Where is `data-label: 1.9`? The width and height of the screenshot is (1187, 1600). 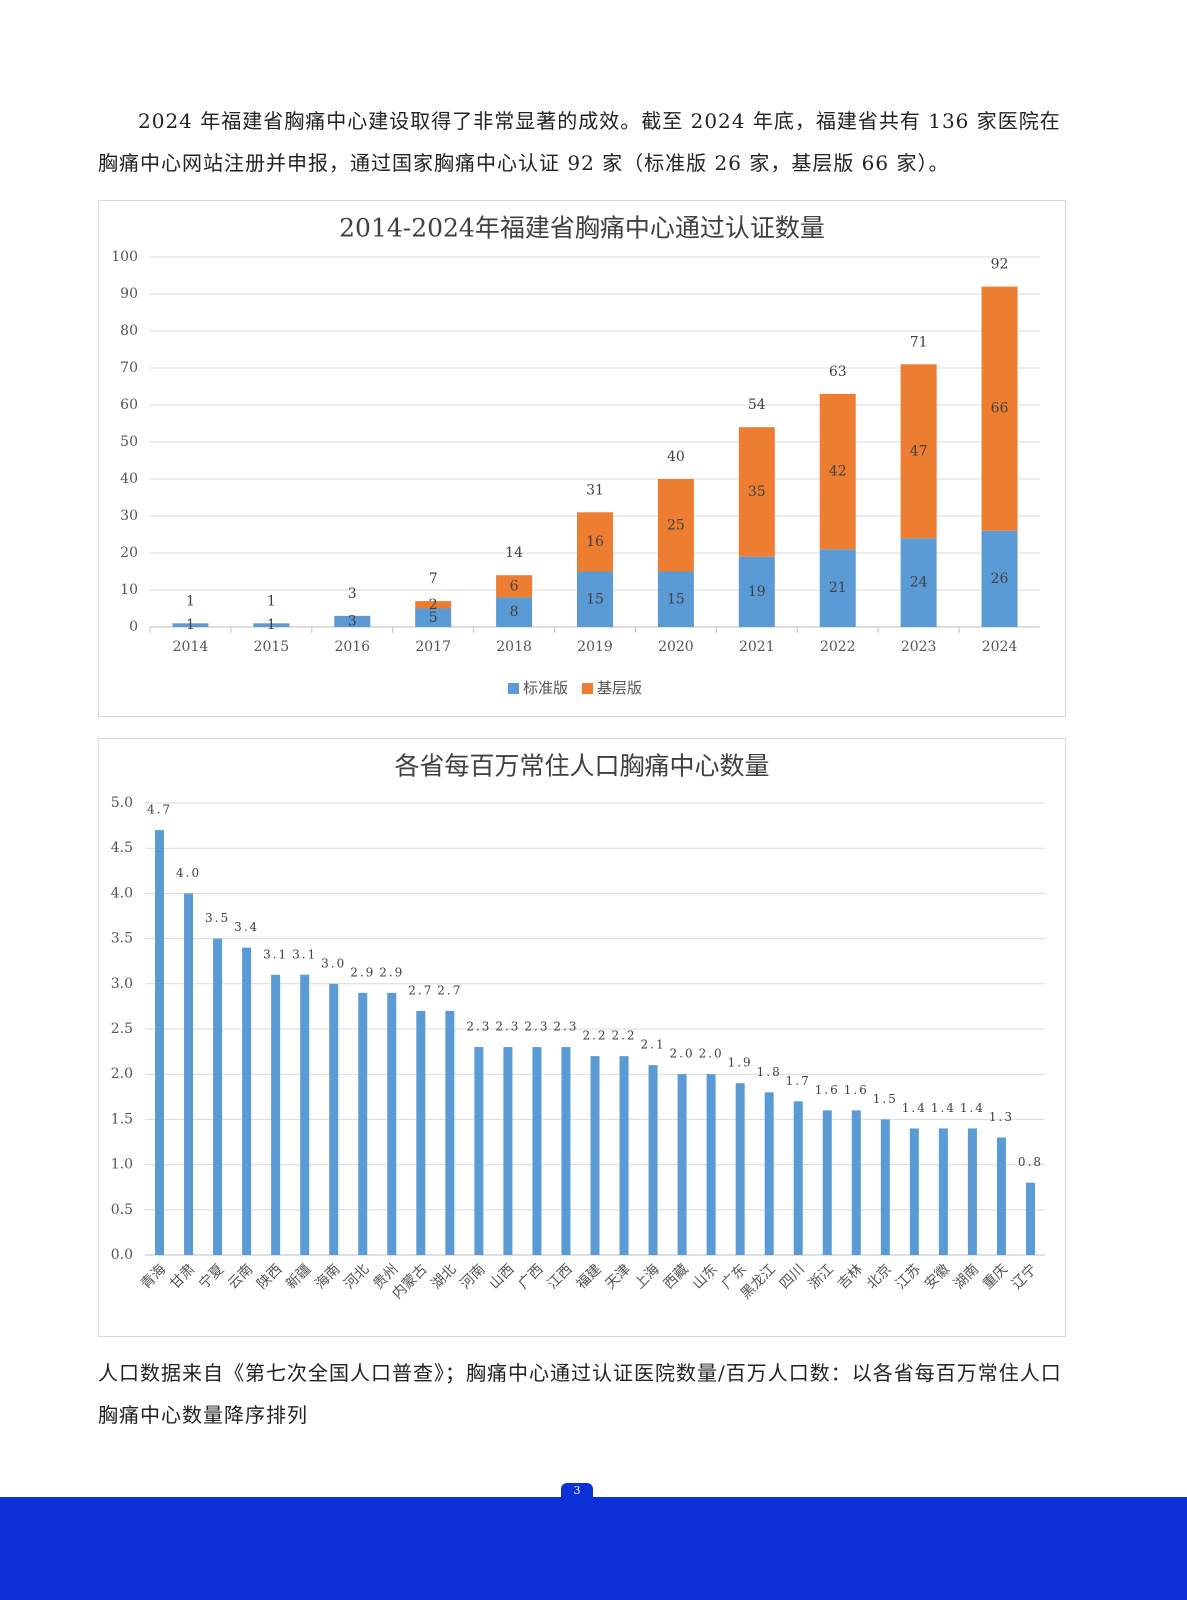 data-label: 1.9 is located at coordinates (740, 1063).